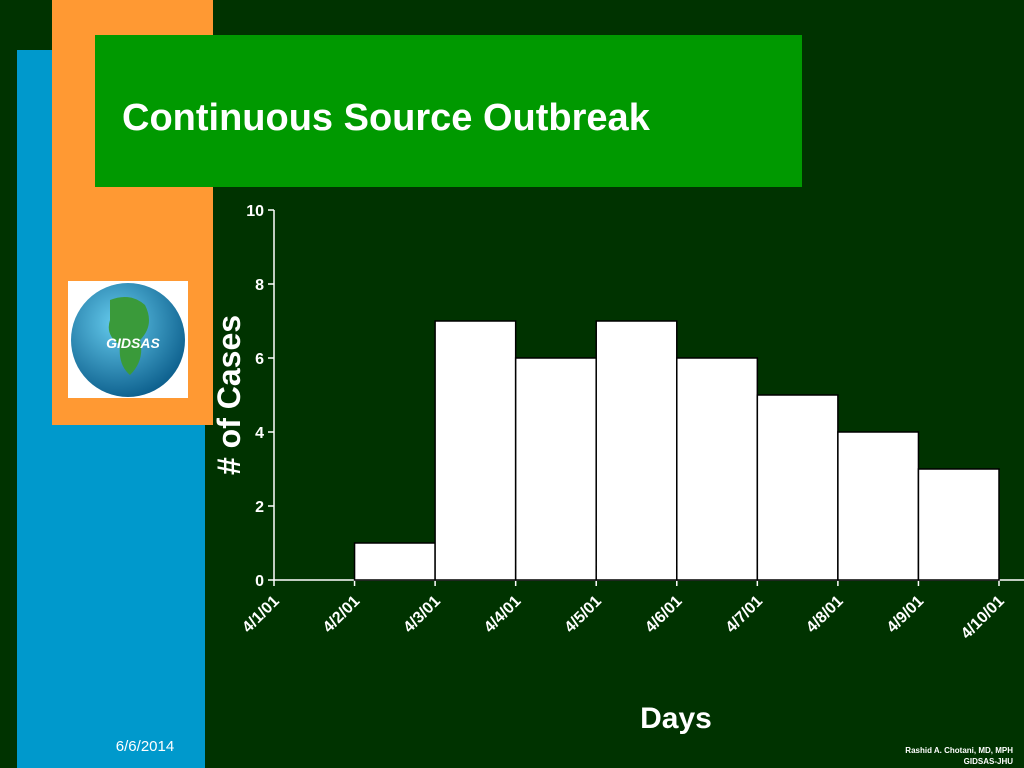 This screenshot has width=1024, height=768. What do you see at coordinates (989, 761) in the screenshot?
I see `footer-org: GIDSAS-JHU` at bounding box center [989, 761].